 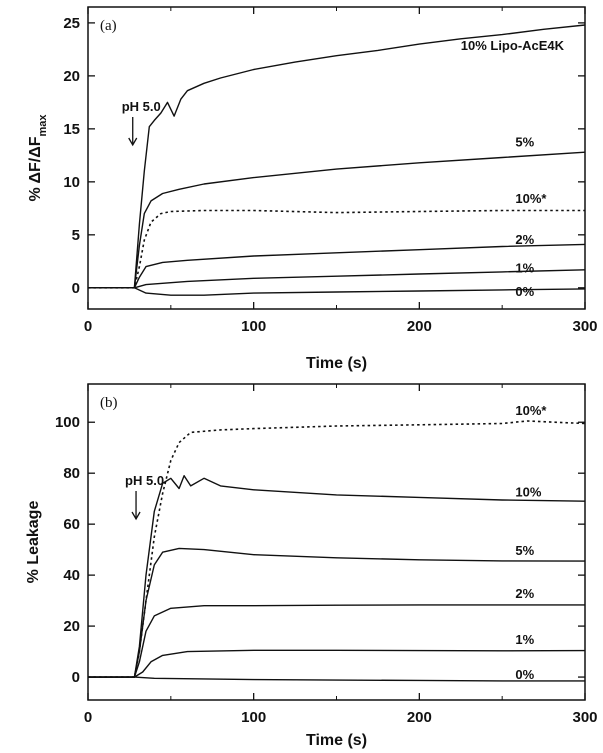 What do you see at coordinates (67, 422) in the screenshot?
I see `y-tick-label: 100` at bounding box center [67, 422].